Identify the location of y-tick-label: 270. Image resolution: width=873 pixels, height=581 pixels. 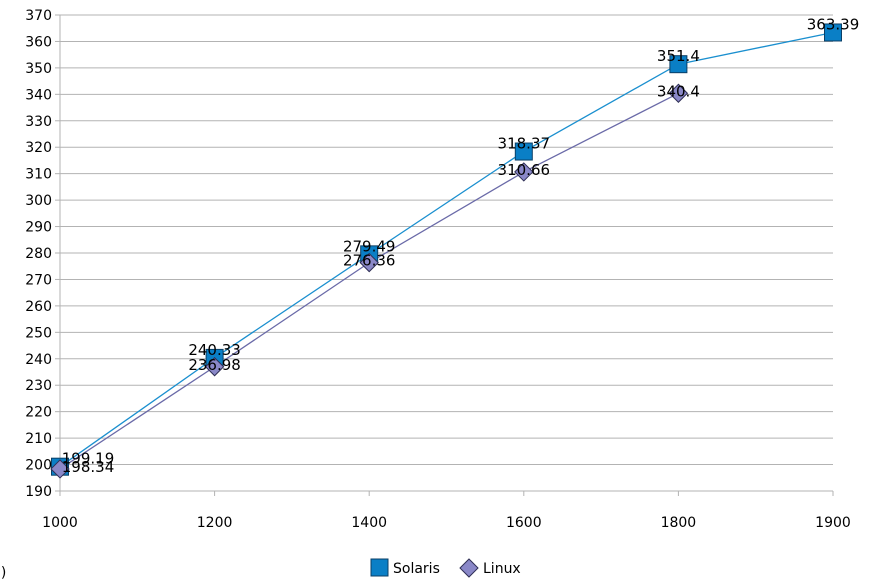
(38, 280).